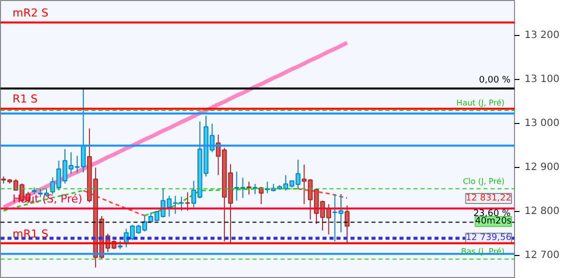 This screenshot has height=278, width=562. What do you see at coordinates (30, 233) in the screenshot?
I see `ref-line-label: mR1 S` at bounding box center [30, 233].